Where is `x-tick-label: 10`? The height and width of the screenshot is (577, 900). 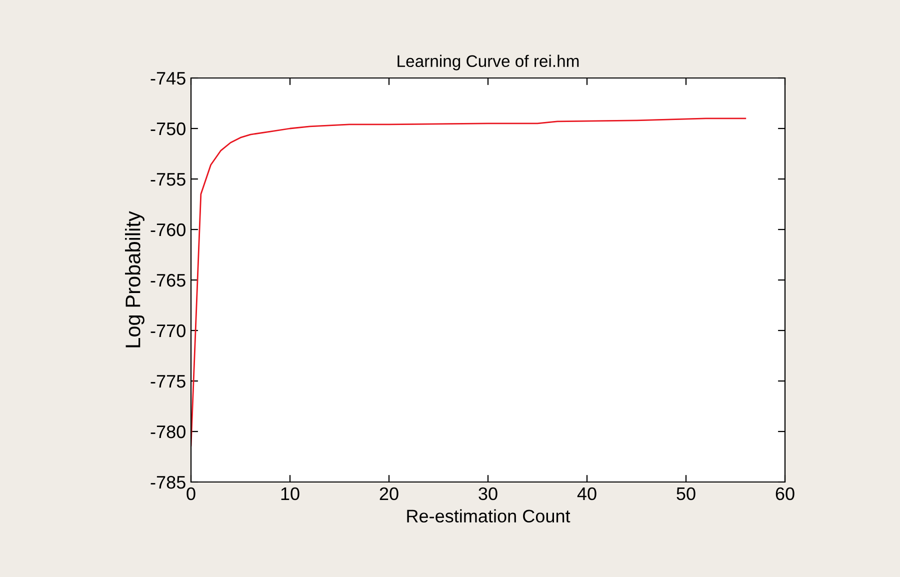
x-tick-label: 10 is located at coordinates (290, 493).